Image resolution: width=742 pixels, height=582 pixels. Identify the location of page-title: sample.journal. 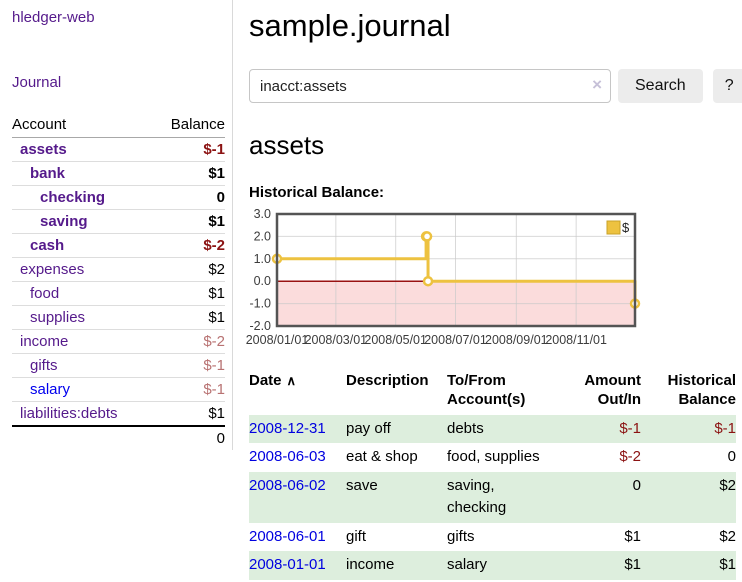
(350, 25).